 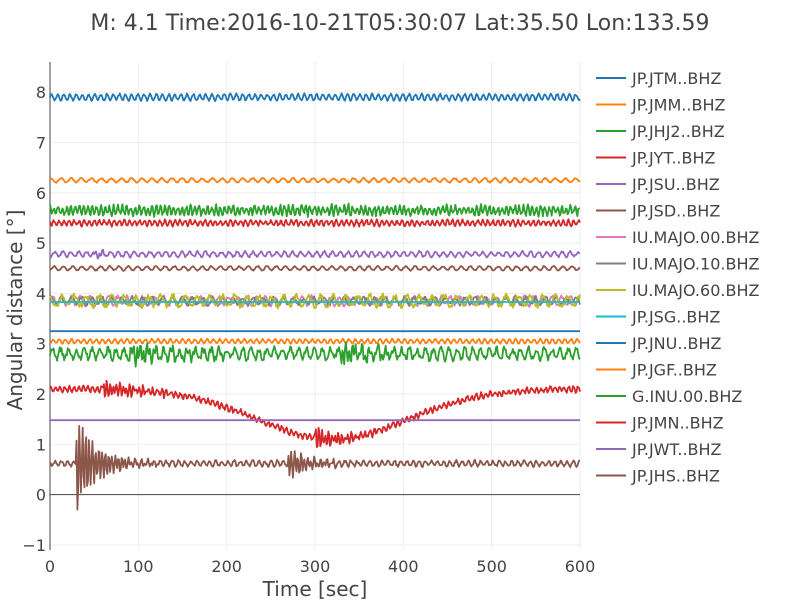 I want to click on legend-item: IU.MAJO.10.BHZ, so click(x=677, y=264).